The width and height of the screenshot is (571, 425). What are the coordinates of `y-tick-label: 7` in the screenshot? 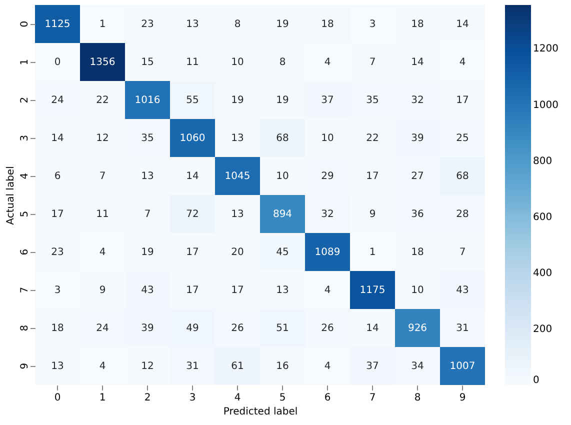 It's located at (25, 290).